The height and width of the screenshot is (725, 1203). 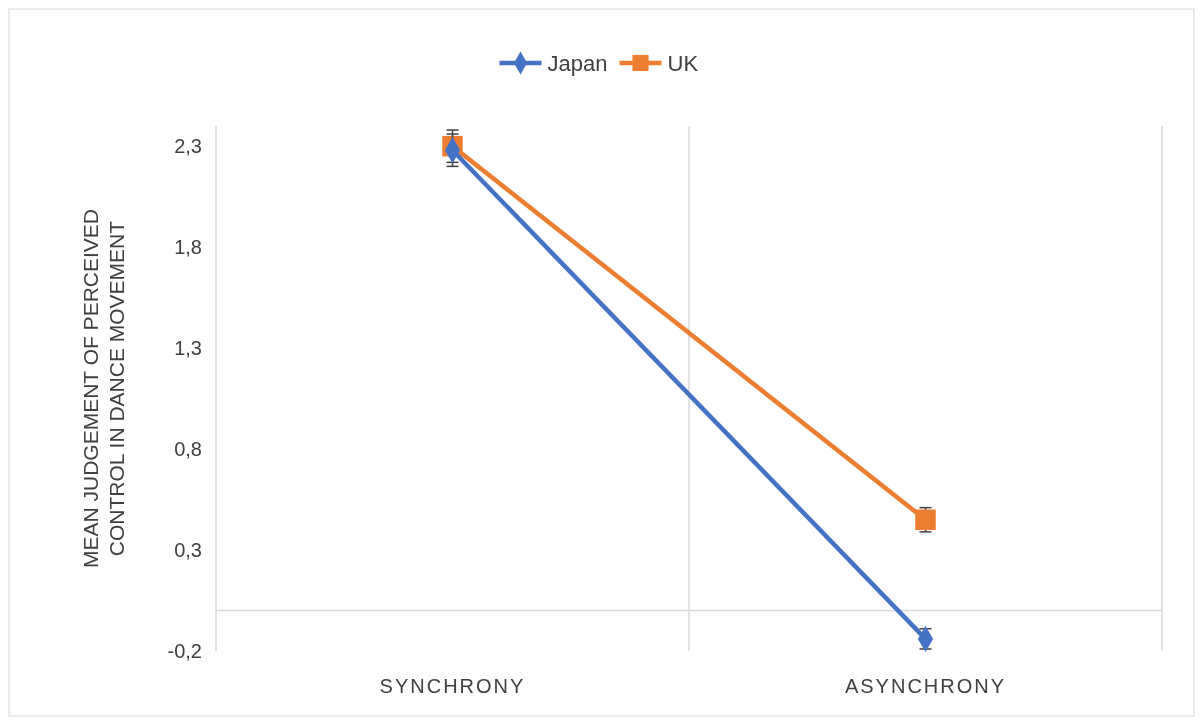 What do you see at coordinates (452, 686) in the screenshot?
I see `x-tick-label: SYNCHRONY` at bounding box center [452, 686].